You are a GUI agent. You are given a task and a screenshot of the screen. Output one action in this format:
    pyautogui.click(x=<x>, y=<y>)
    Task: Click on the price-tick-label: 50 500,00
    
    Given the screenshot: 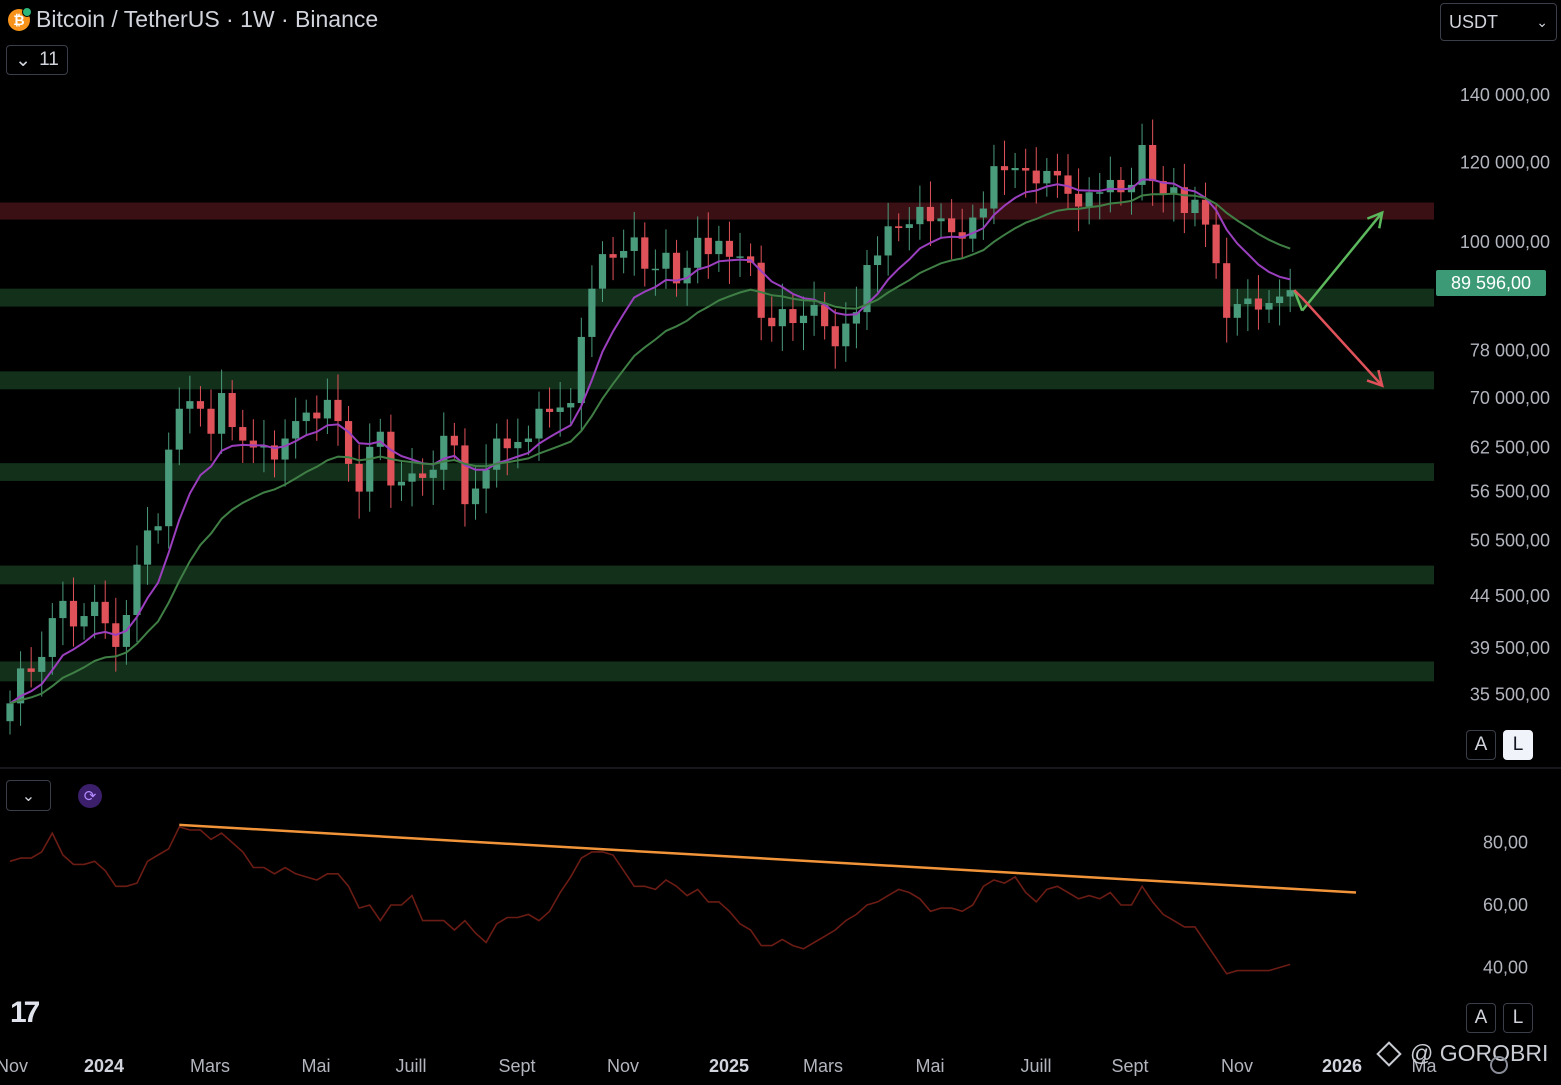 What is the action you would take?
    pyautogui.click(x=1510, y=541)
    